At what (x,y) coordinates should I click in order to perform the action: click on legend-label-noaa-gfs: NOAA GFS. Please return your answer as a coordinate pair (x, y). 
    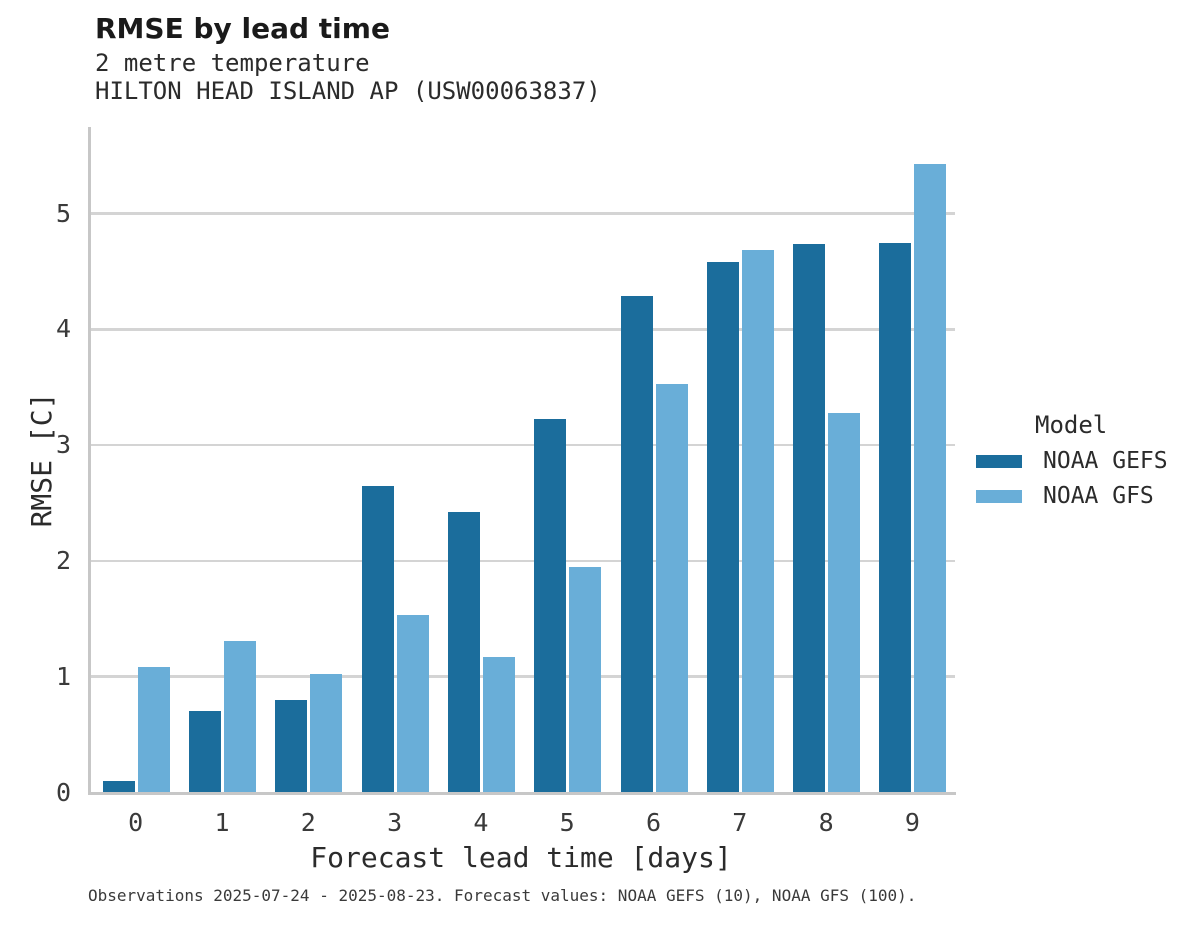
    Looking at the image, I should click on (1098, 496).